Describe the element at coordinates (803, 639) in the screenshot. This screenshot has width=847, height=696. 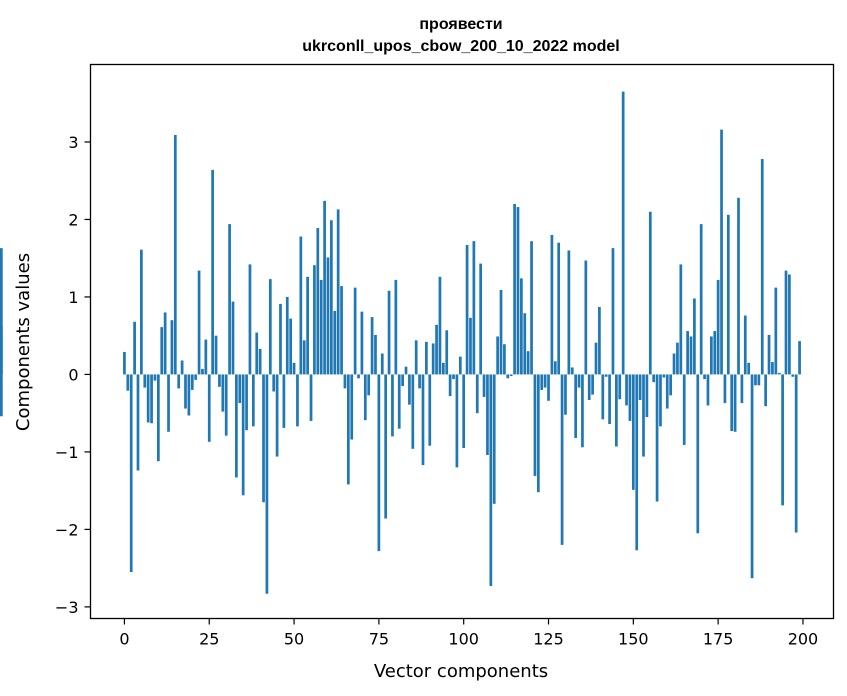
I see `x-tick-label: 200` at that location.